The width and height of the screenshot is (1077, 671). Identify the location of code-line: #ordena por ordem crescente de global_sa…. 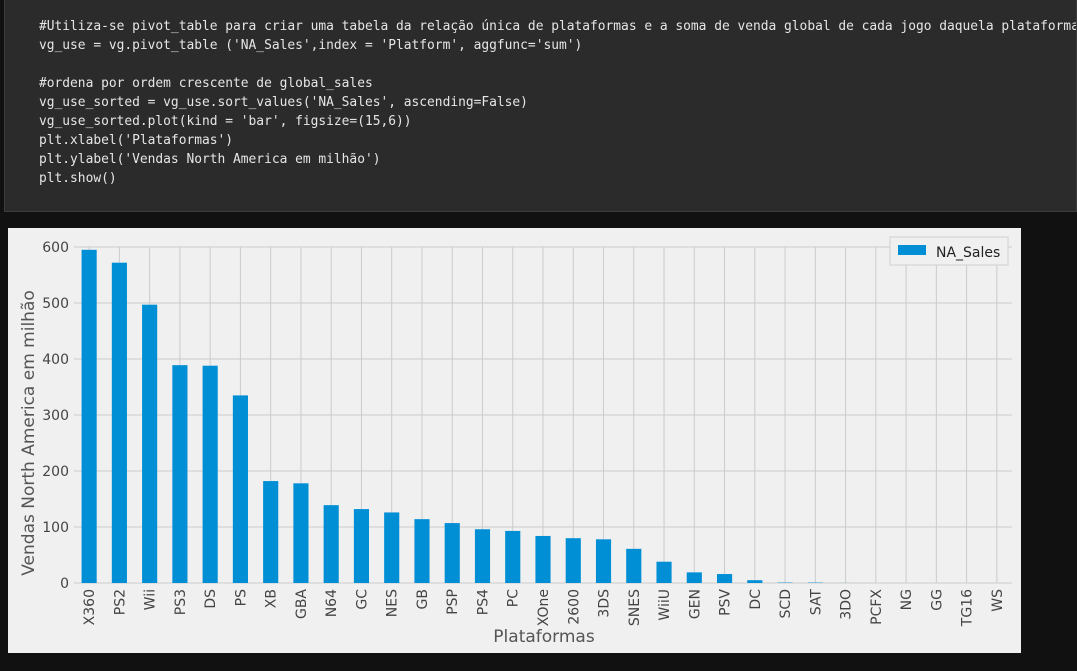
(206, 83).